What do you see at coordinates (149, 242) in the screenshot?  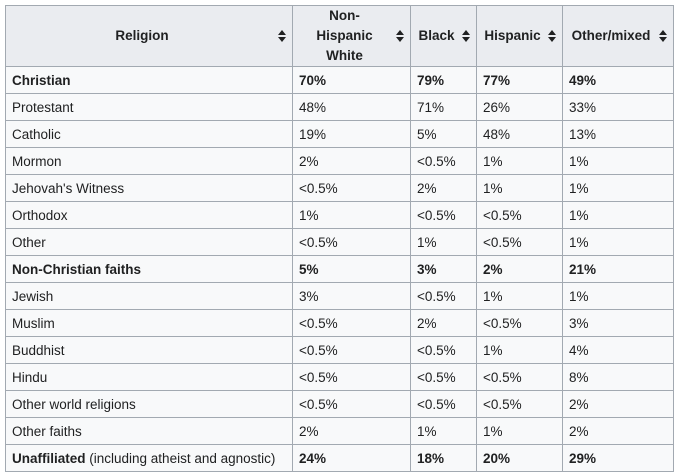 I see `religion-cell: Other` at bounding box center [149, 242].